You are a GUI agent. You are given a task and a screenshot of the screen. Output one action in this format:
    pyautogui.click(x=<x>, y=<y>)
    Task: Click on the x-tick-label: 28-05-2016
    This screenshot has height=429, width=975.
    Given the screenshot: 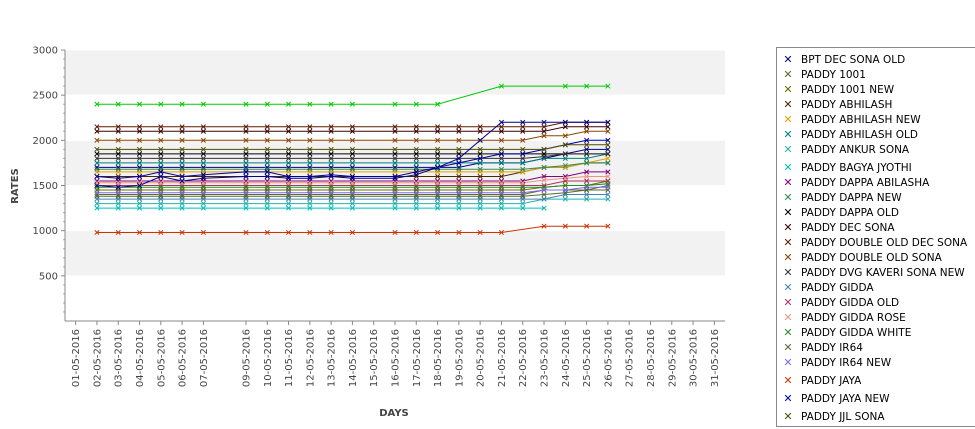 What is the action you would take?
    pyautogui.click(x=651, y=358)
    